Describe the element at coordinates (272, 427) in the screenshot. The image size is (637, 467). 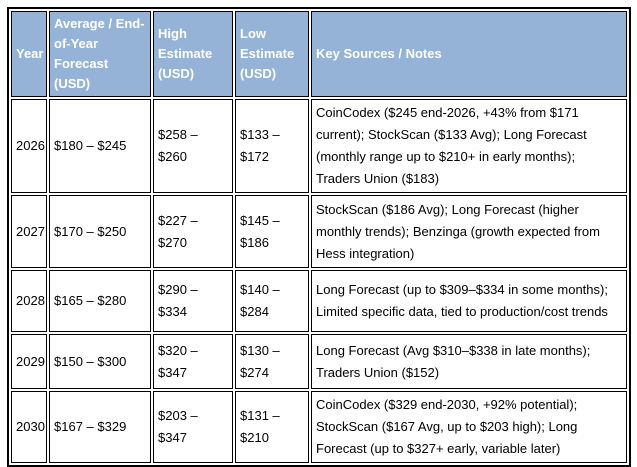
I see `low-cell: $131 – $210` at that location.